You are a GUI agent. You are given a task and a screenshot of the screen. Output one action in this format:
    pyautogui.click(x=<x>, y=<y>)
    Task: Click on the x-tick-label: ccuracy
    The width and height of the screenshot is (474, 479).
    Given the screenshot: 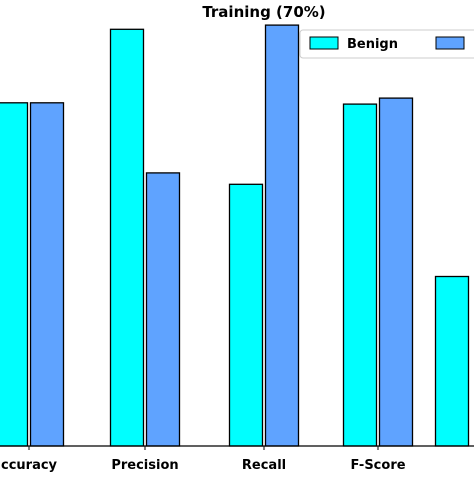 What is the action you would take?
    pyautogui.click(x=29, y=465)
    